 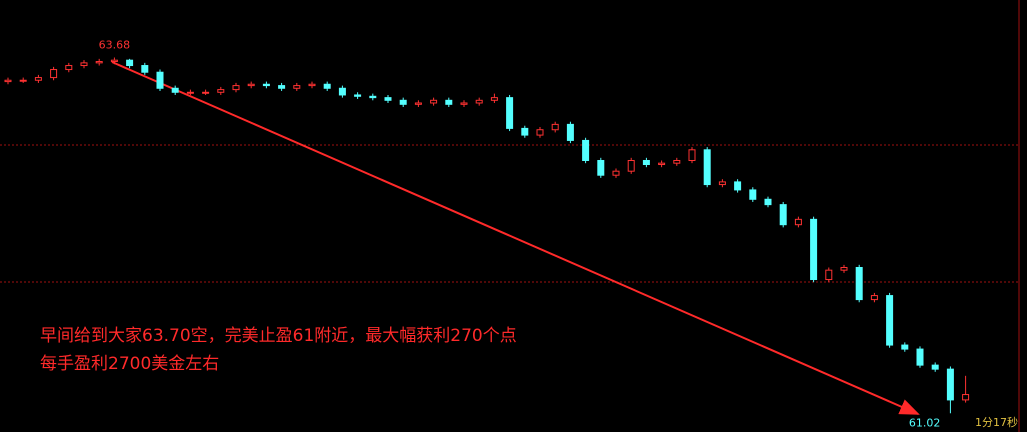 I want to click on annotation: 早间给到大家63.70空，完美止盈61附近，最大幅获利270个点, so click(x=278, y=336).